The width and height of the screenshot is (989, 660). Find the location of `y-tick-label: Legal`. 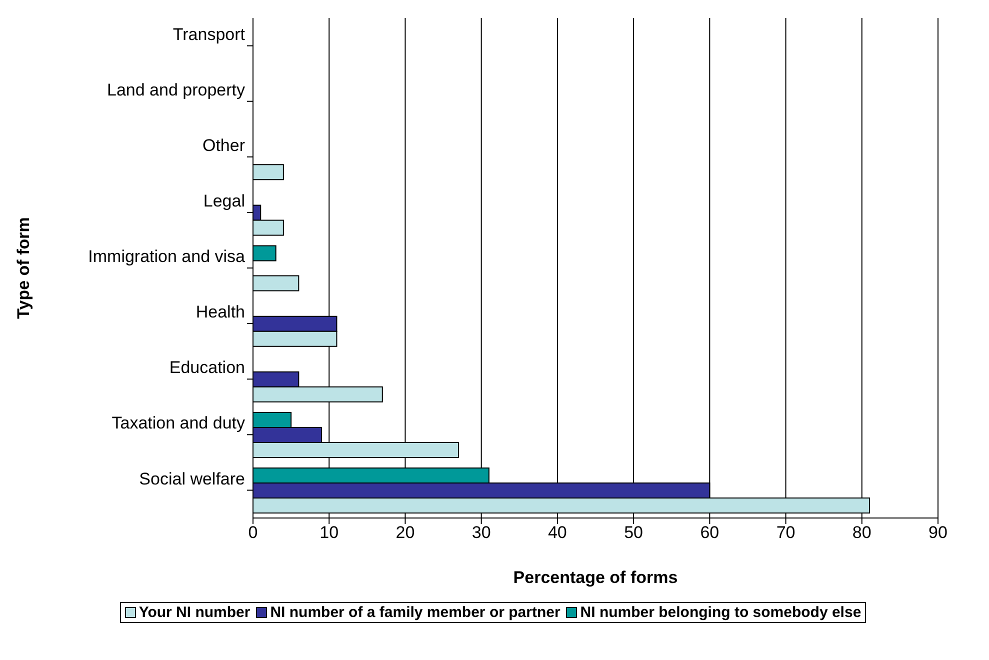

y-tick-label: Legal is located at coordinates (224, 200).